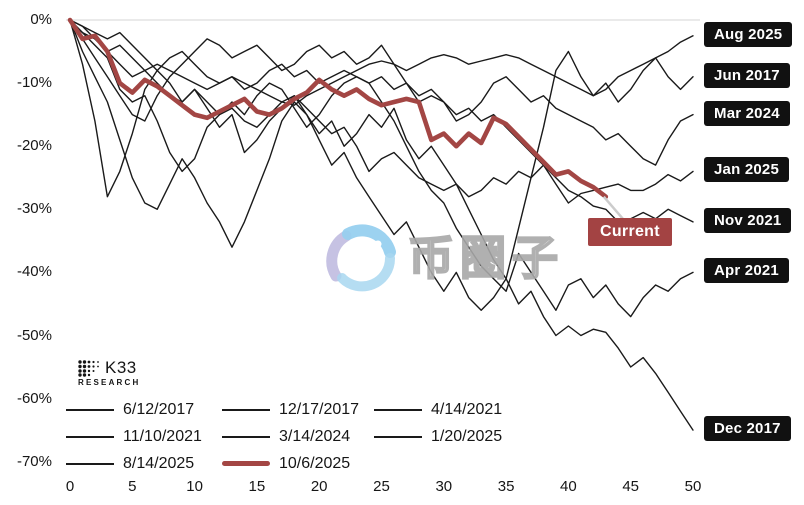  What do you see at coordinates (34, 461) in the screenshot?
I see `y-tick-label: -70%` at bounding box center [34, 461].